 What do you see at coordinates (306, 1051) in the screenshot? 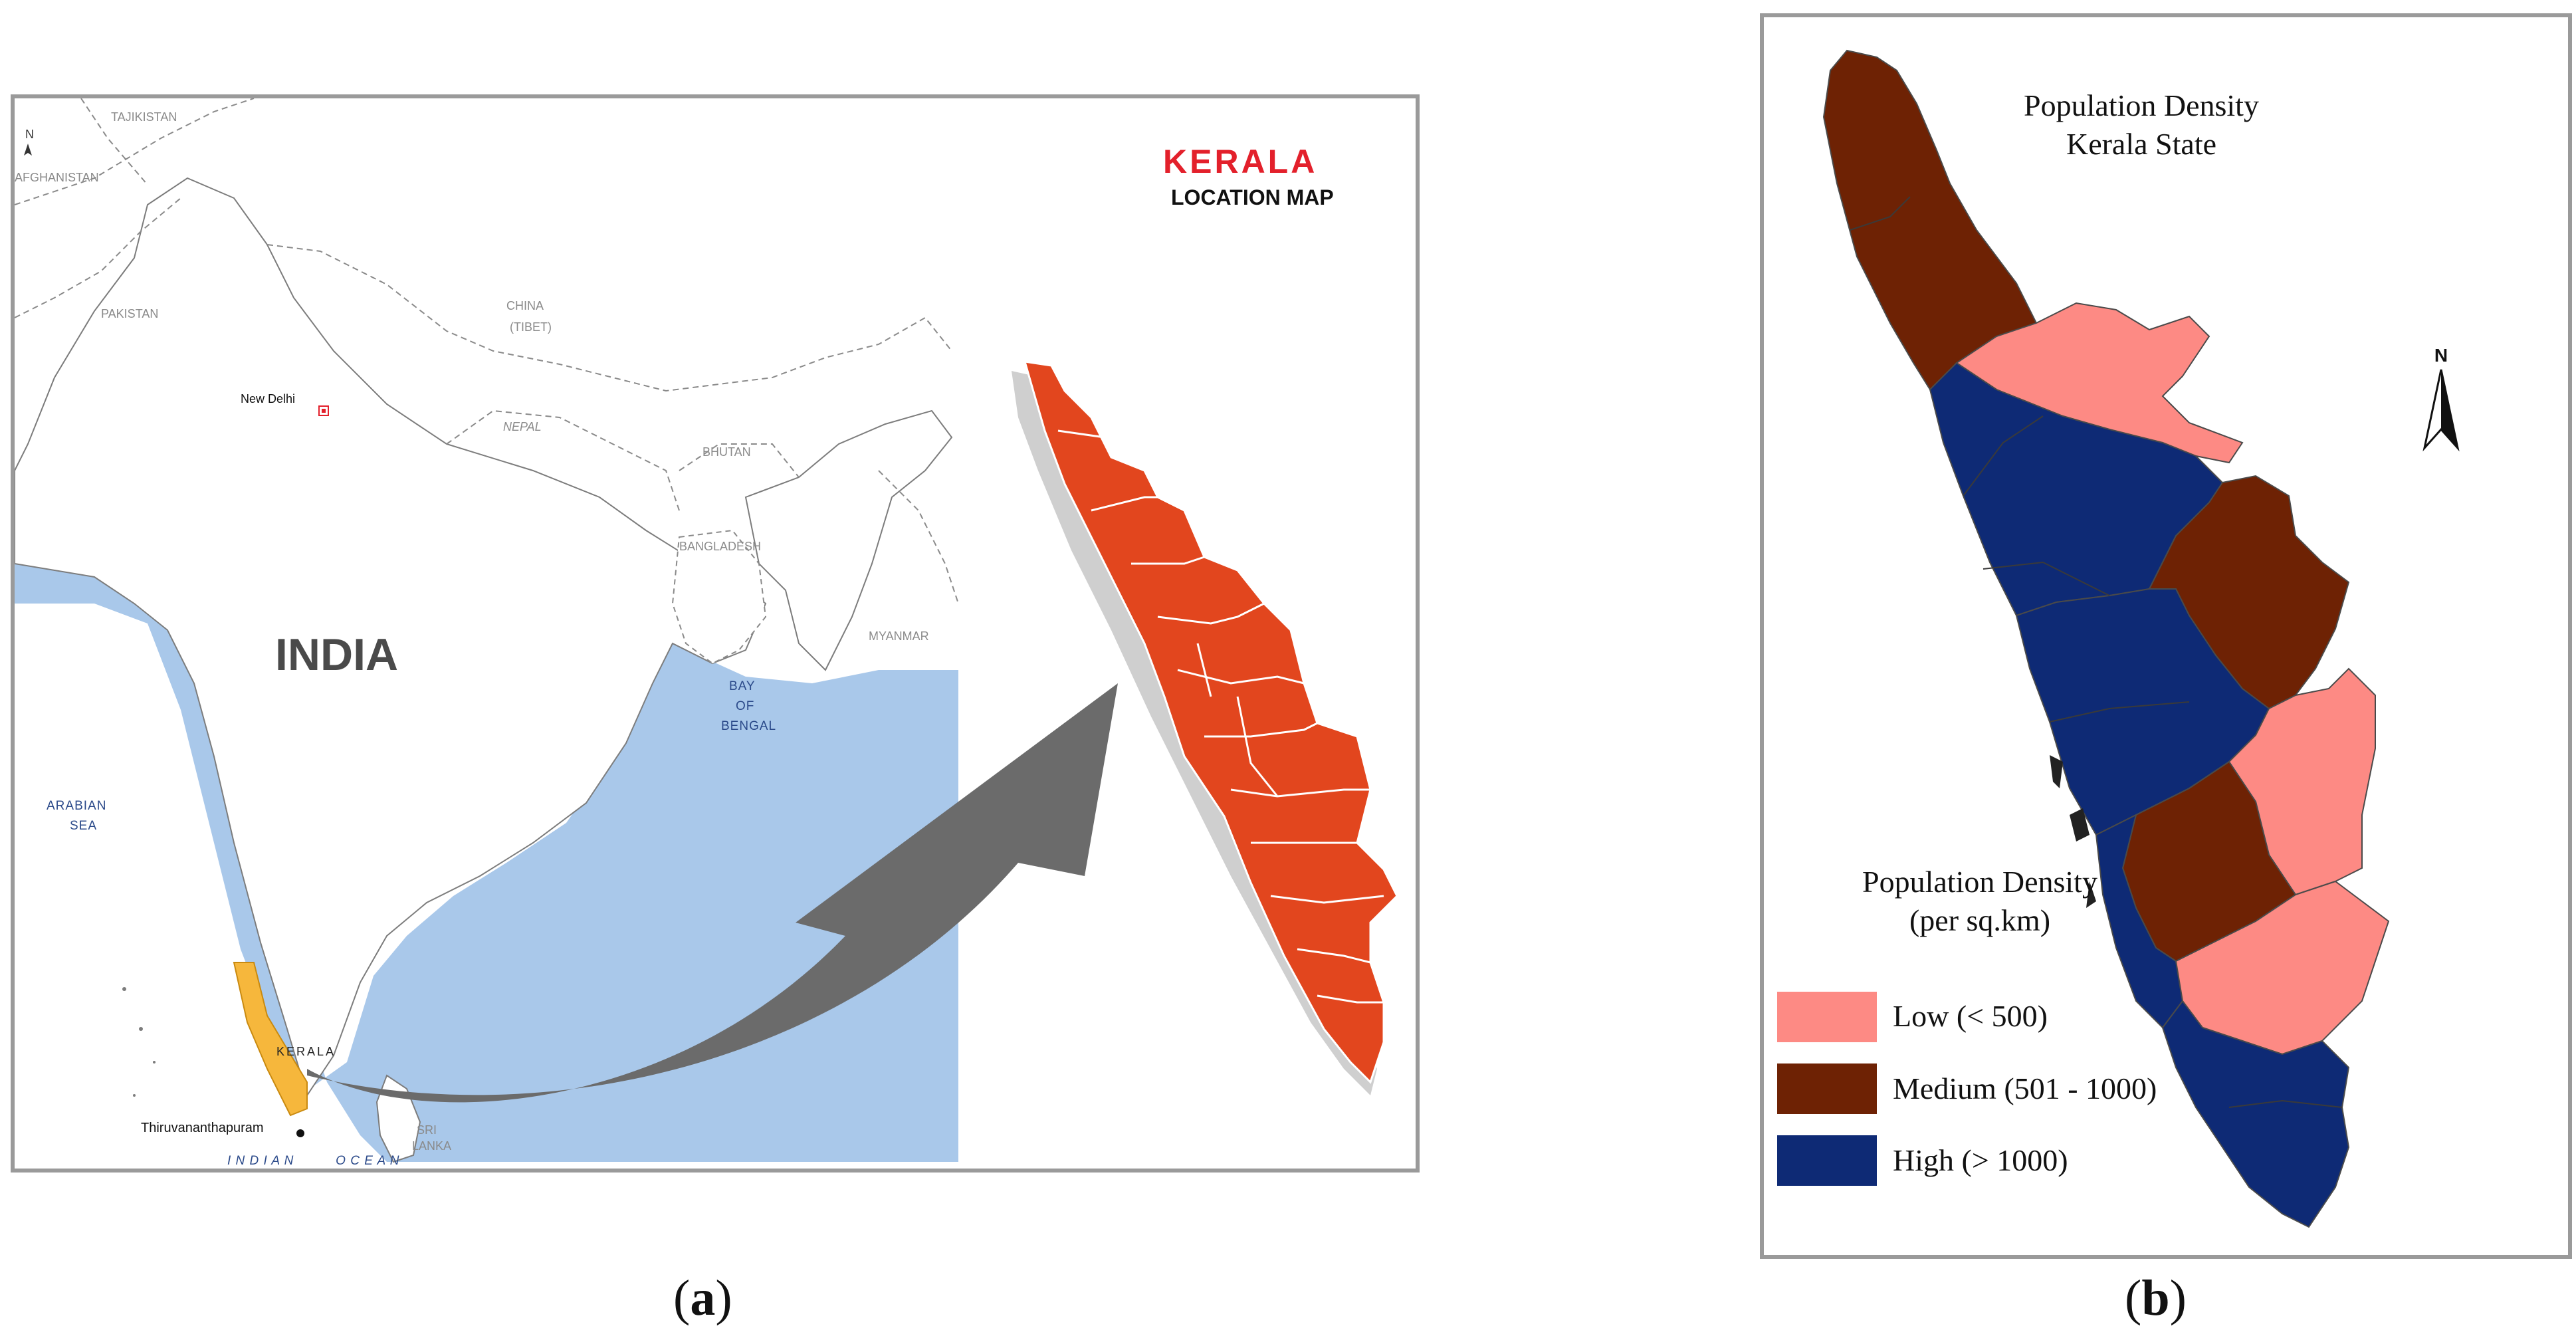
I see `label-kerala-small: KERALA` at bounding box center [306, 1051].